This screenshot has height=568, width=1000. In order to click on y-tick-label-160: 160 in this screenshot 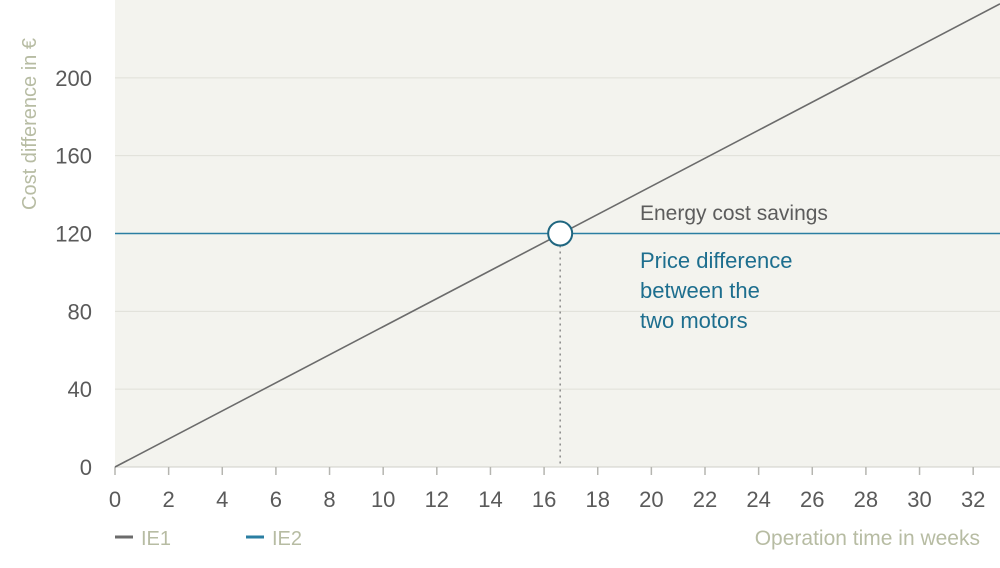, I will do `click(73, 156)`.